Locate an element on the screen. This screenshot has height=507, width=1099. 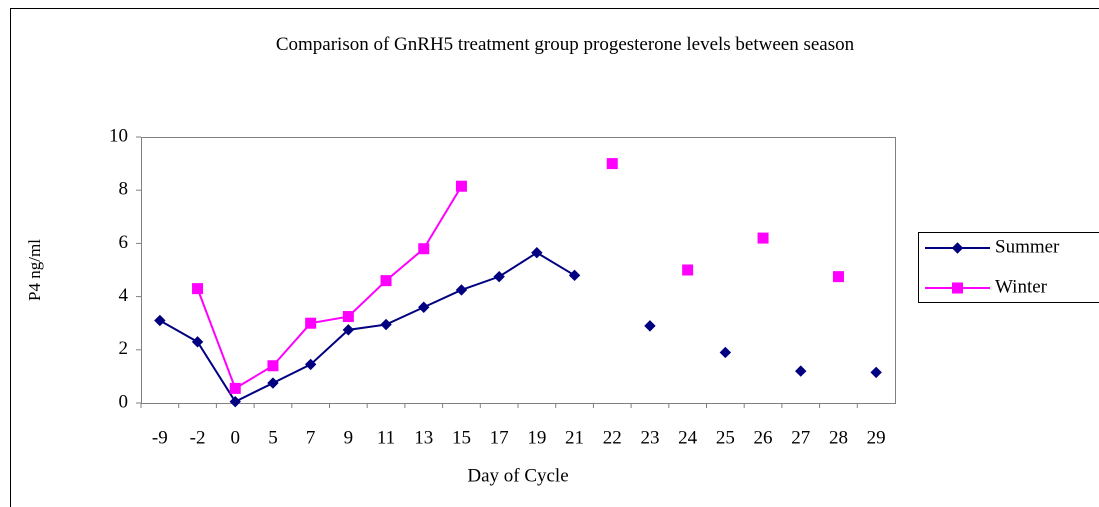
x-tick-label: 23 is located at coordinates (649, 437).